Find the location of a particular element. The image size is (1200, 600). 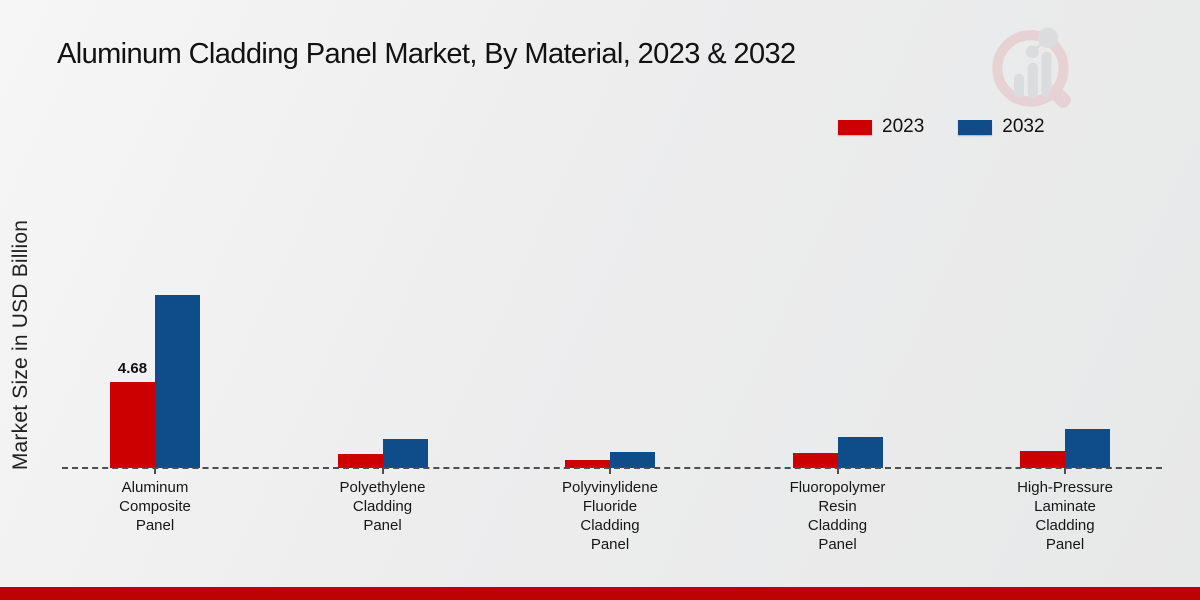

legend-label-2023: 2023 is located at coordinates (903, 126).